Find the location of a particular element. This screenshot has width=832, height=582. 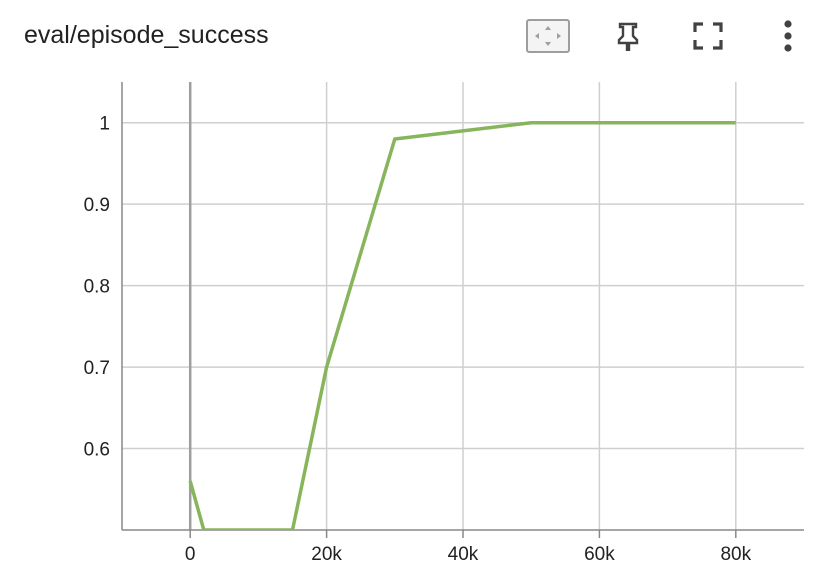

x-tick-label: 40k is located at coordinates (463, 554).